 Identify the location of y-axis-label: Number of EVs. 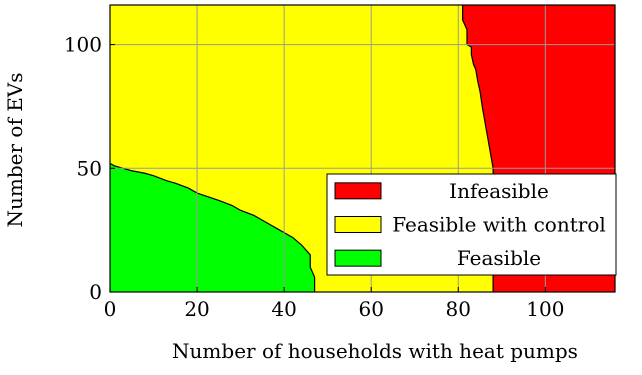
(15, 149).